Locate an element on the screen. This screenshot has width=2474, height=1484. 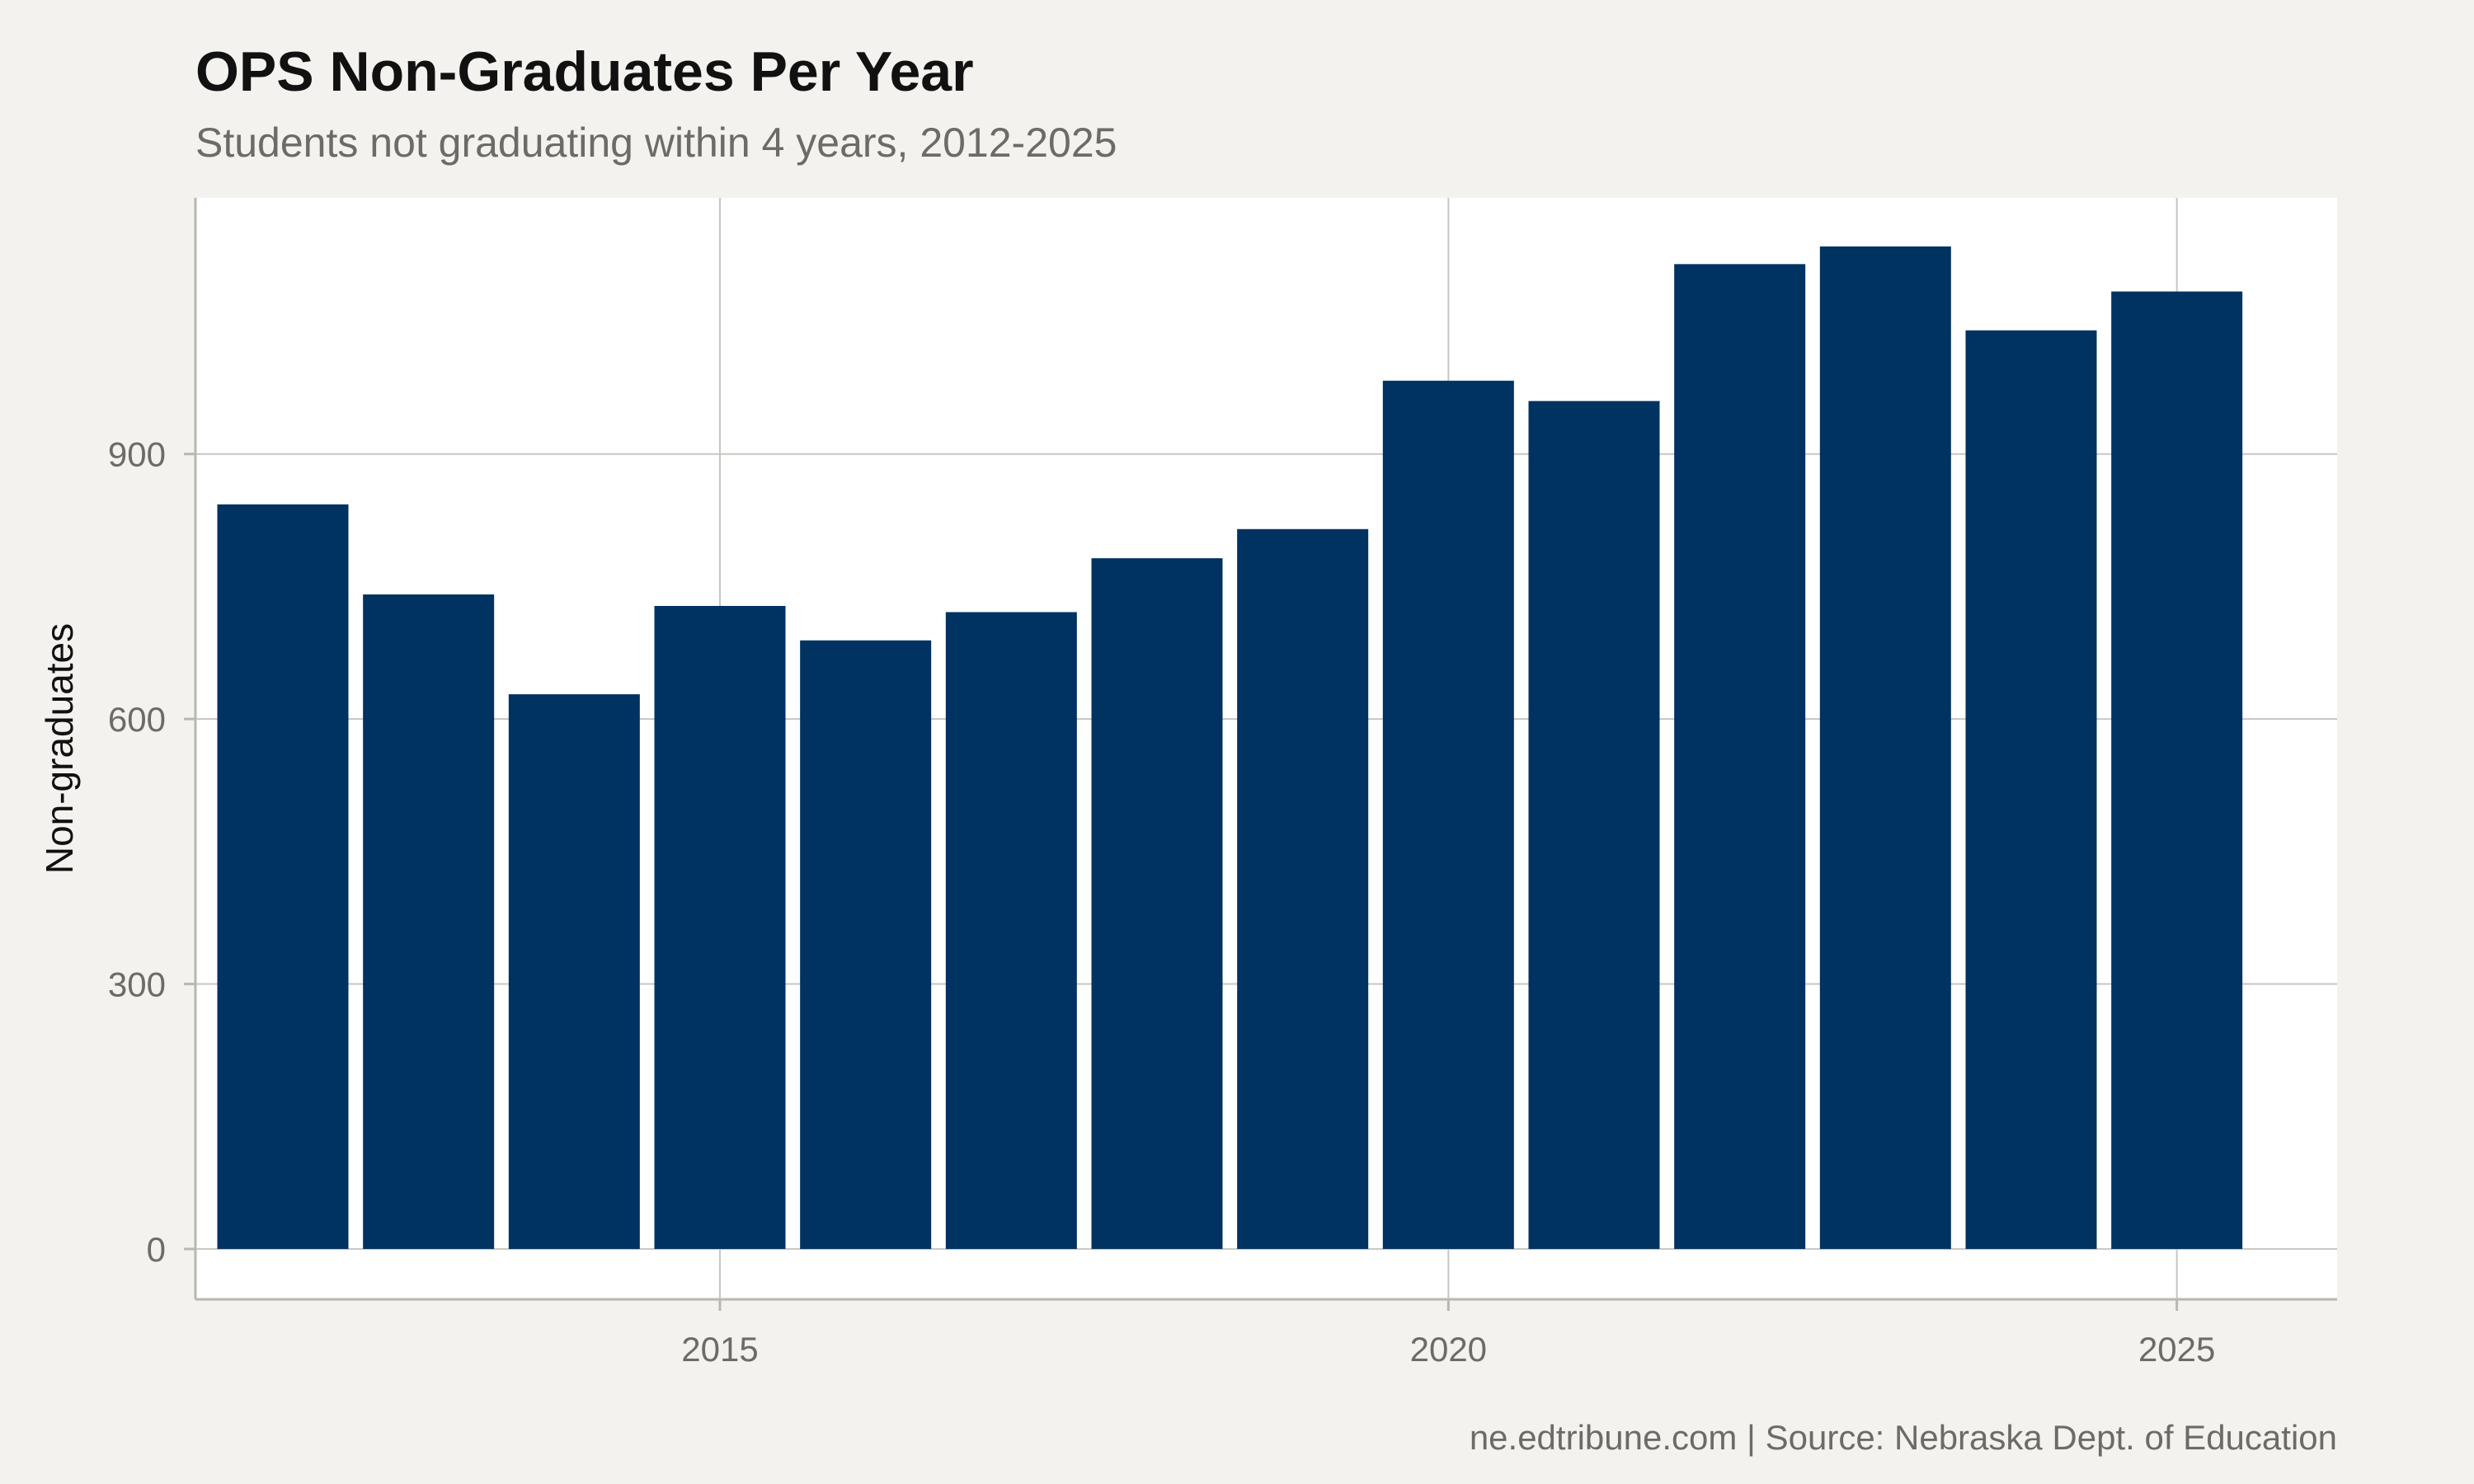
y-axis-label: Non-graduates is located at coordinates (59, 748).